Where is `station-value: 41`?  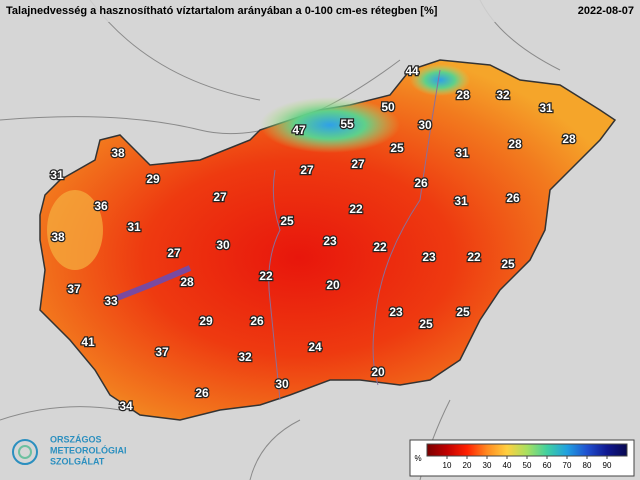
station-value: 41 is located at coordinates (88, 342).